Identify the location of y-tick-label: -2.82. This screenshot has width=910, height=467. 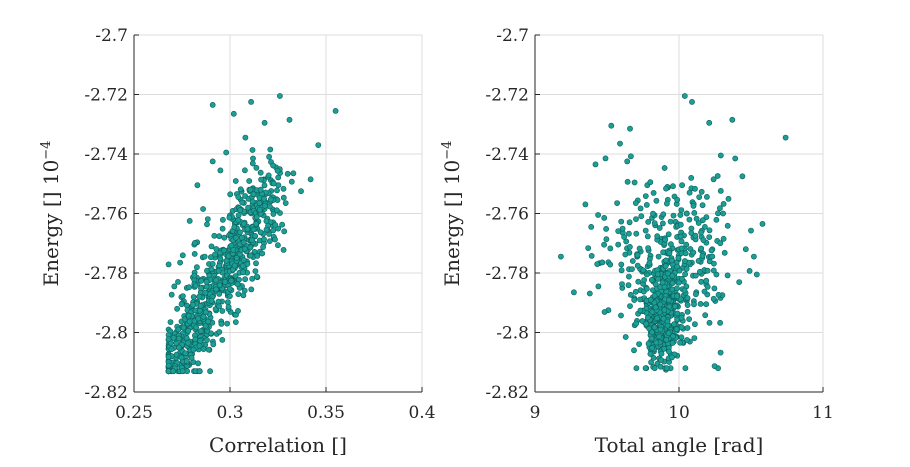
(106, 393).